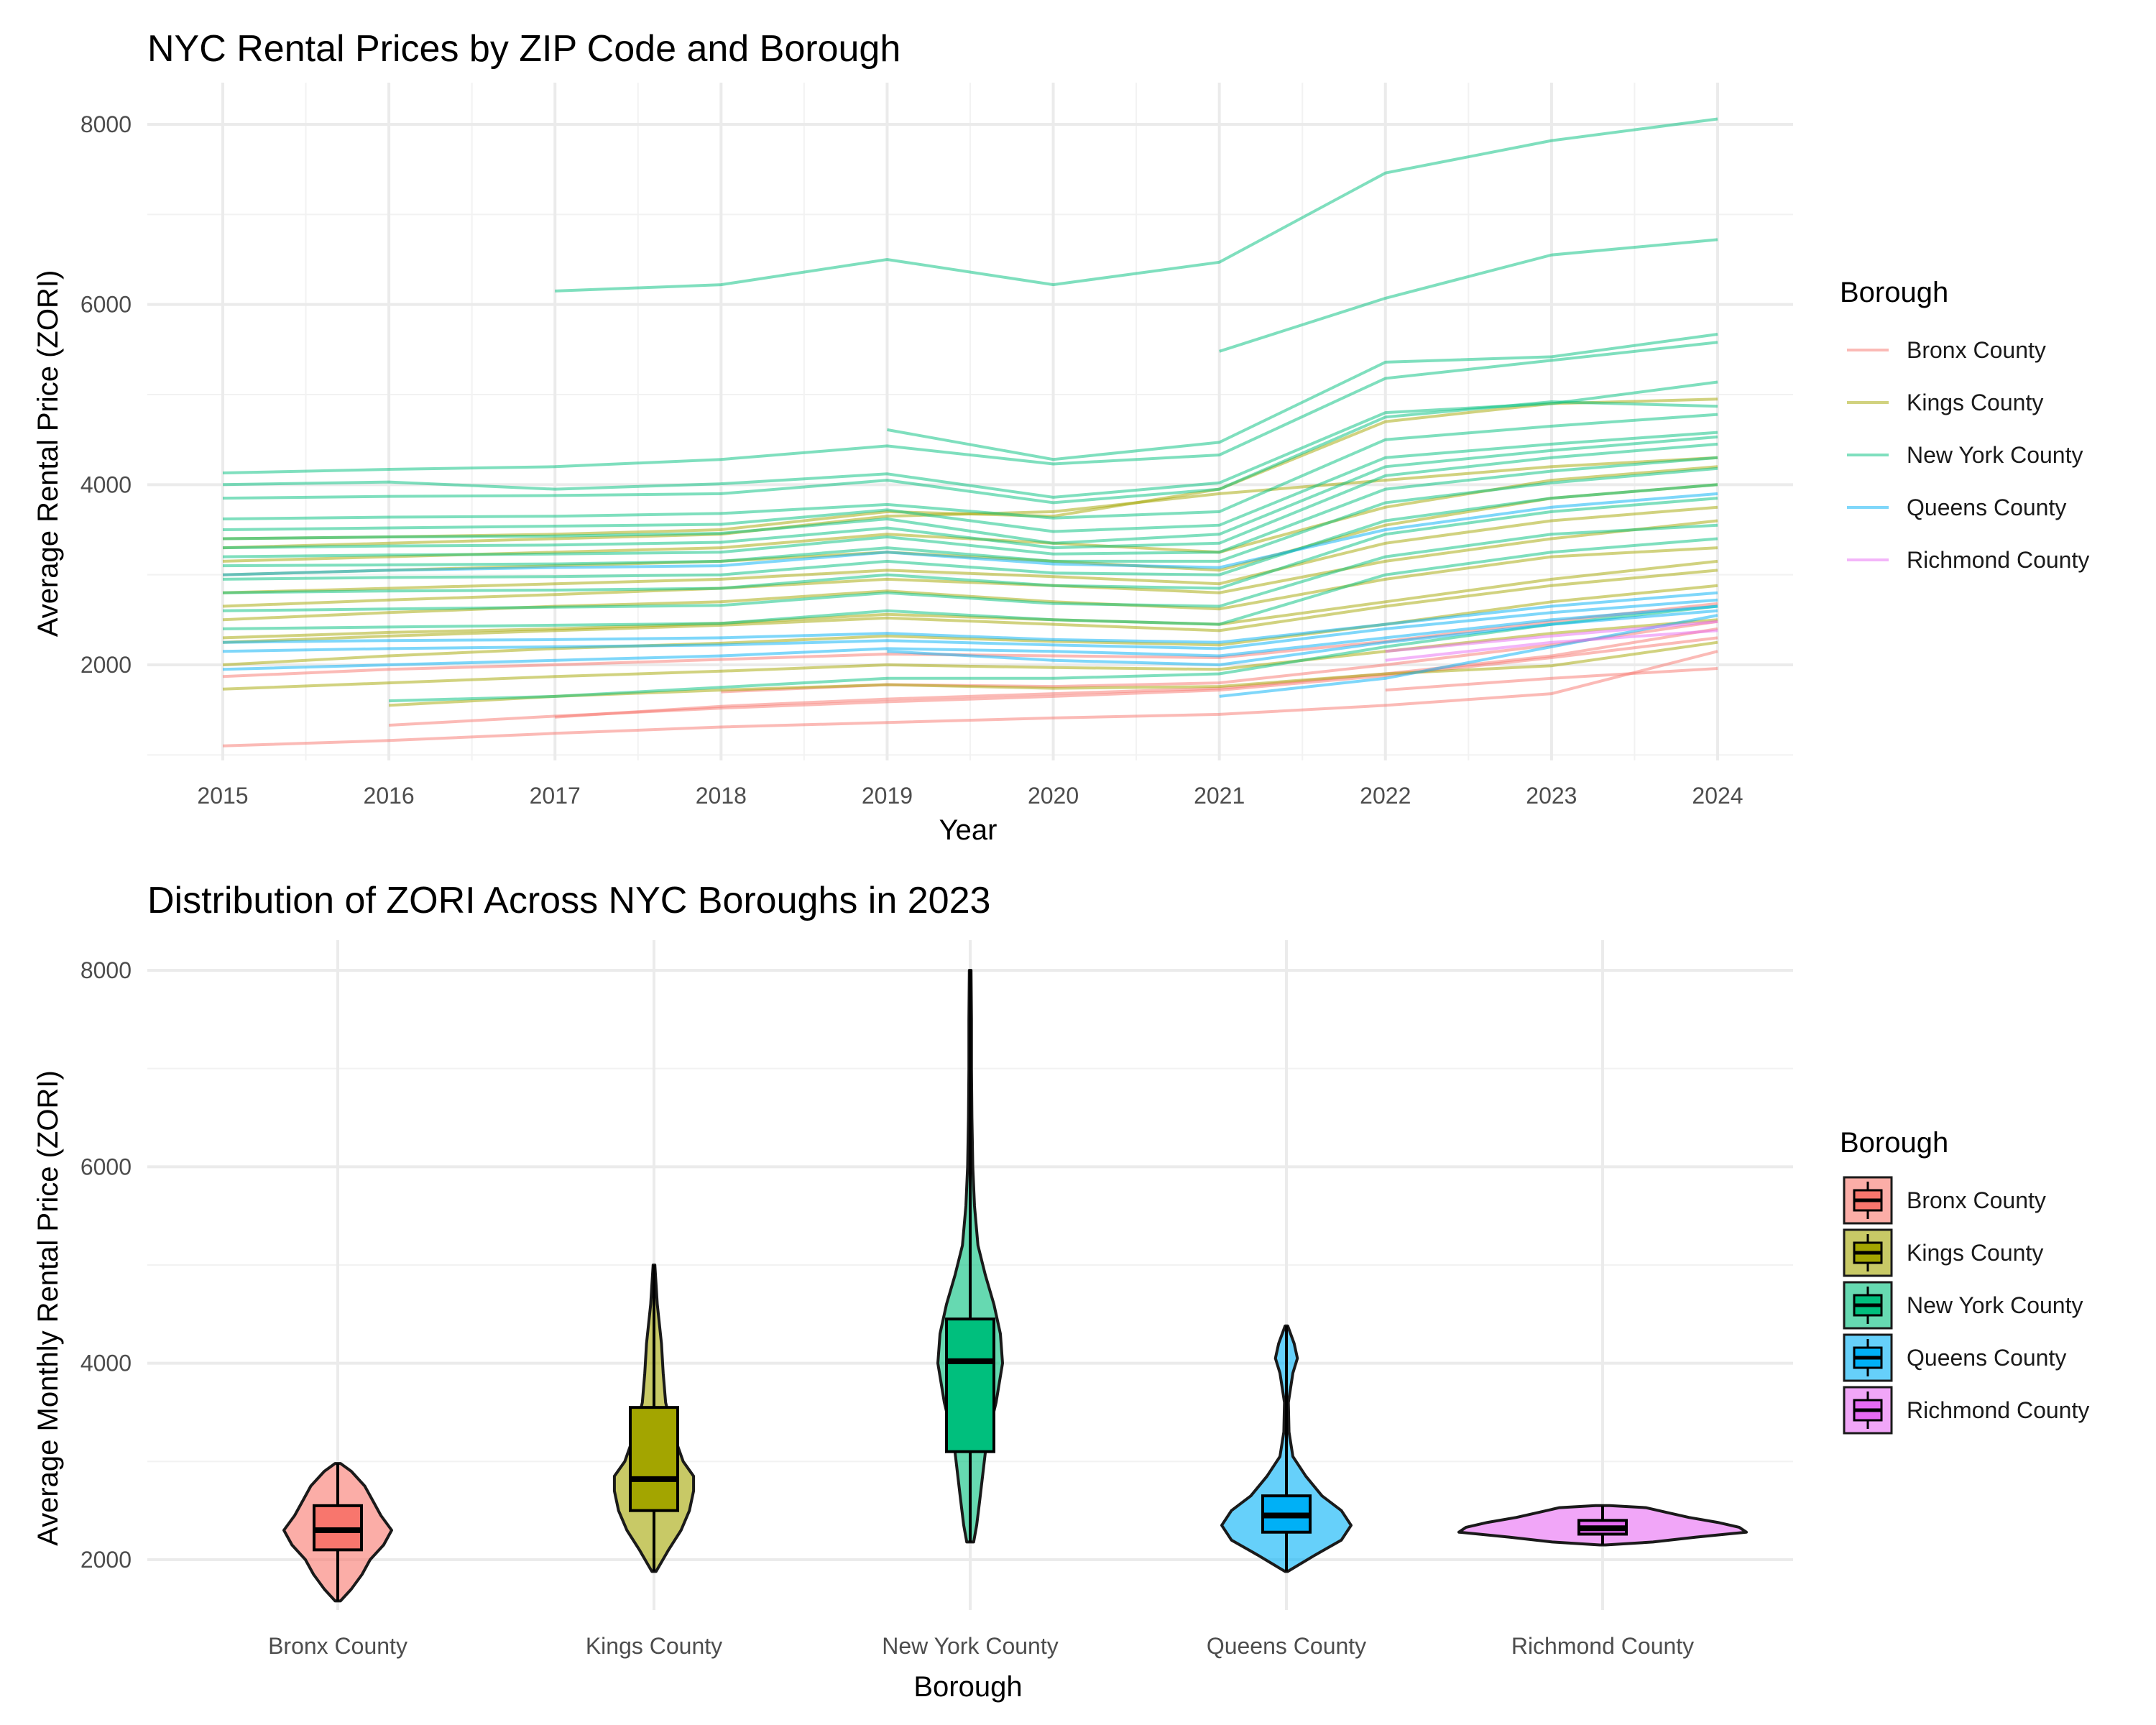 Image resolution: width=2156 pixels, height=1725 pixels. What do you see at coordinates (1718, 796) in the screenshot?
I see `x-tick-label: 2024` at bounding box center [1718, 796].